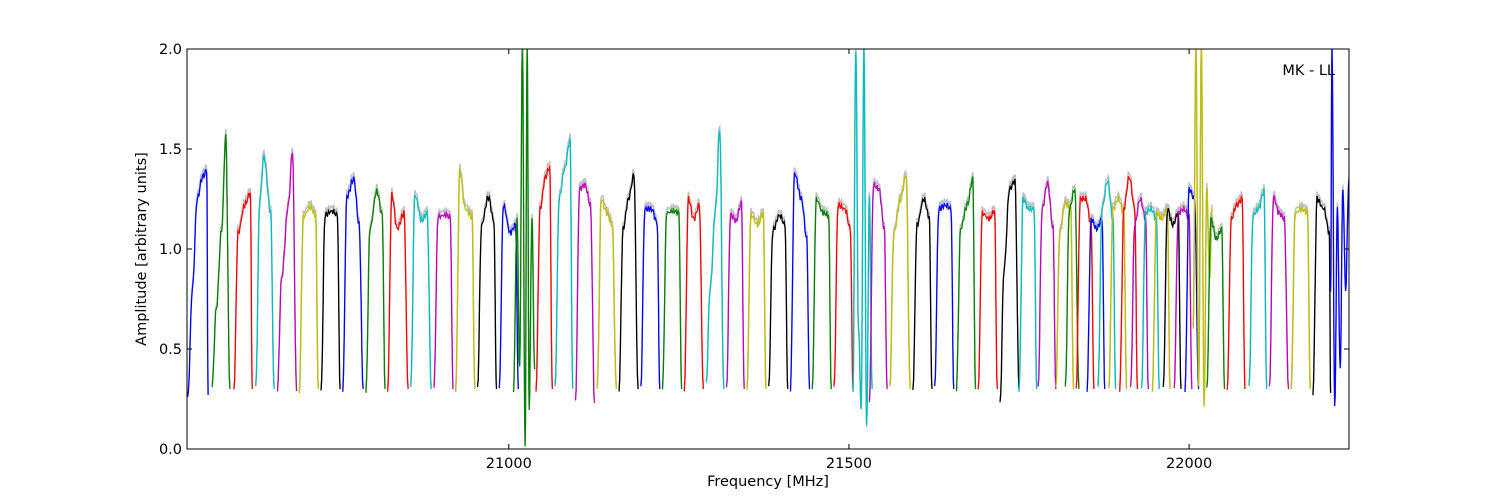  I want to click on x-axis-label: Frequency [MHz], so click(768, 482).